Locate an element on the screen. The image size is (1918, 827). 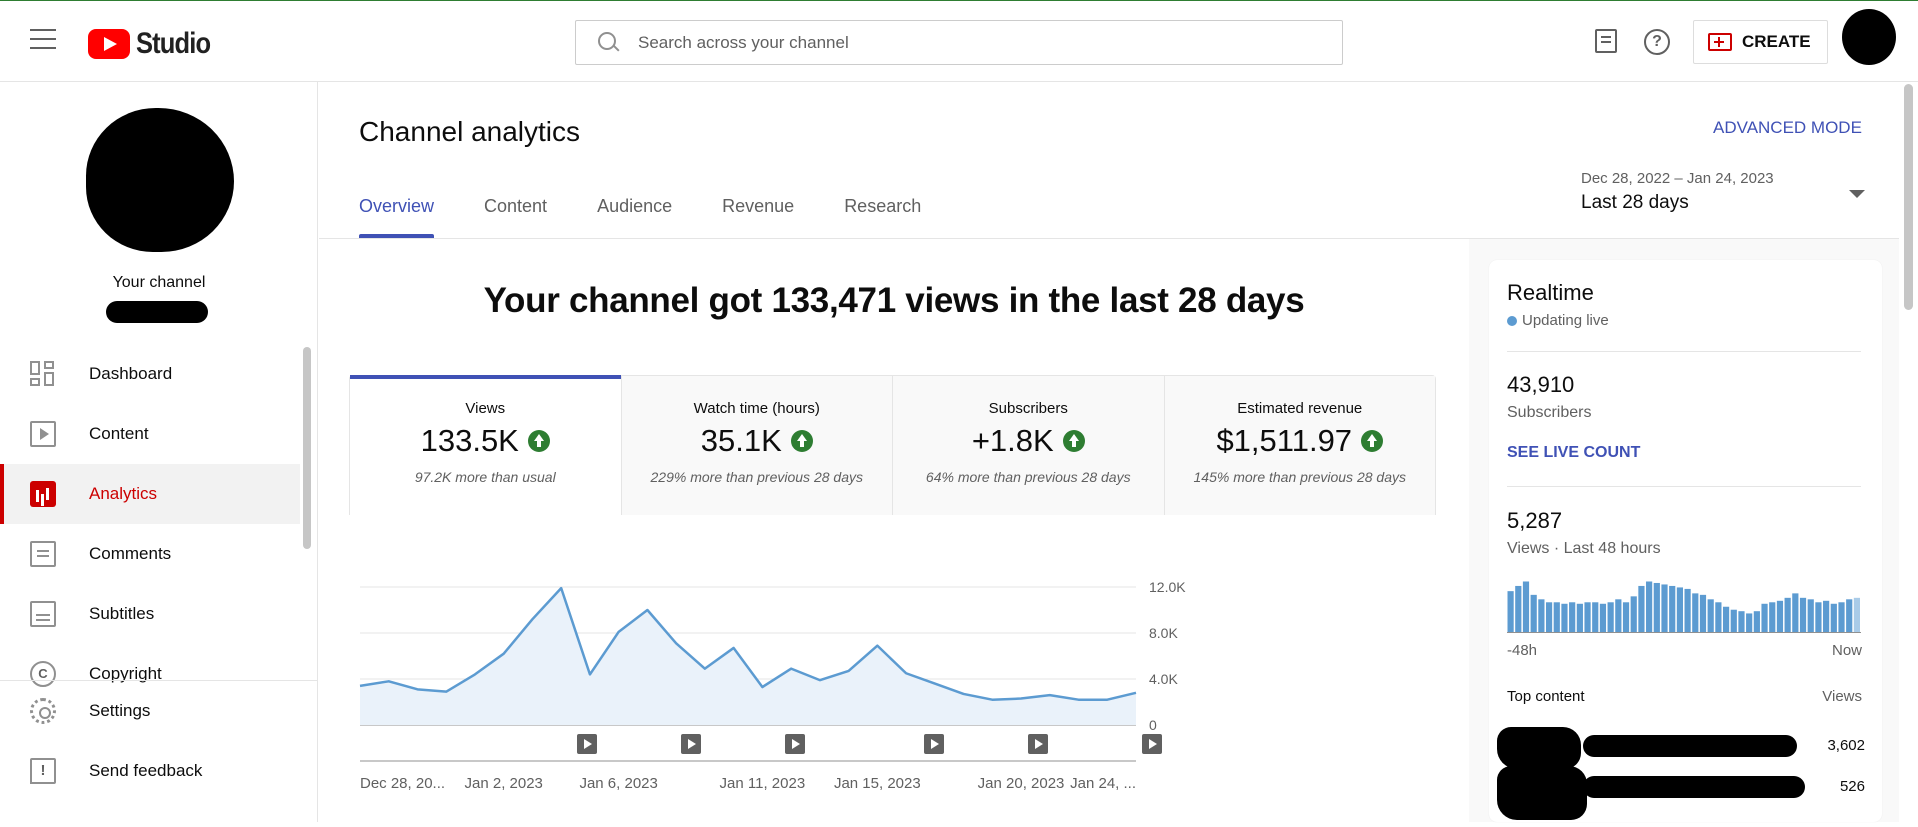
realtime-views-value: 5,287 is located at coordinates (1535, 520).